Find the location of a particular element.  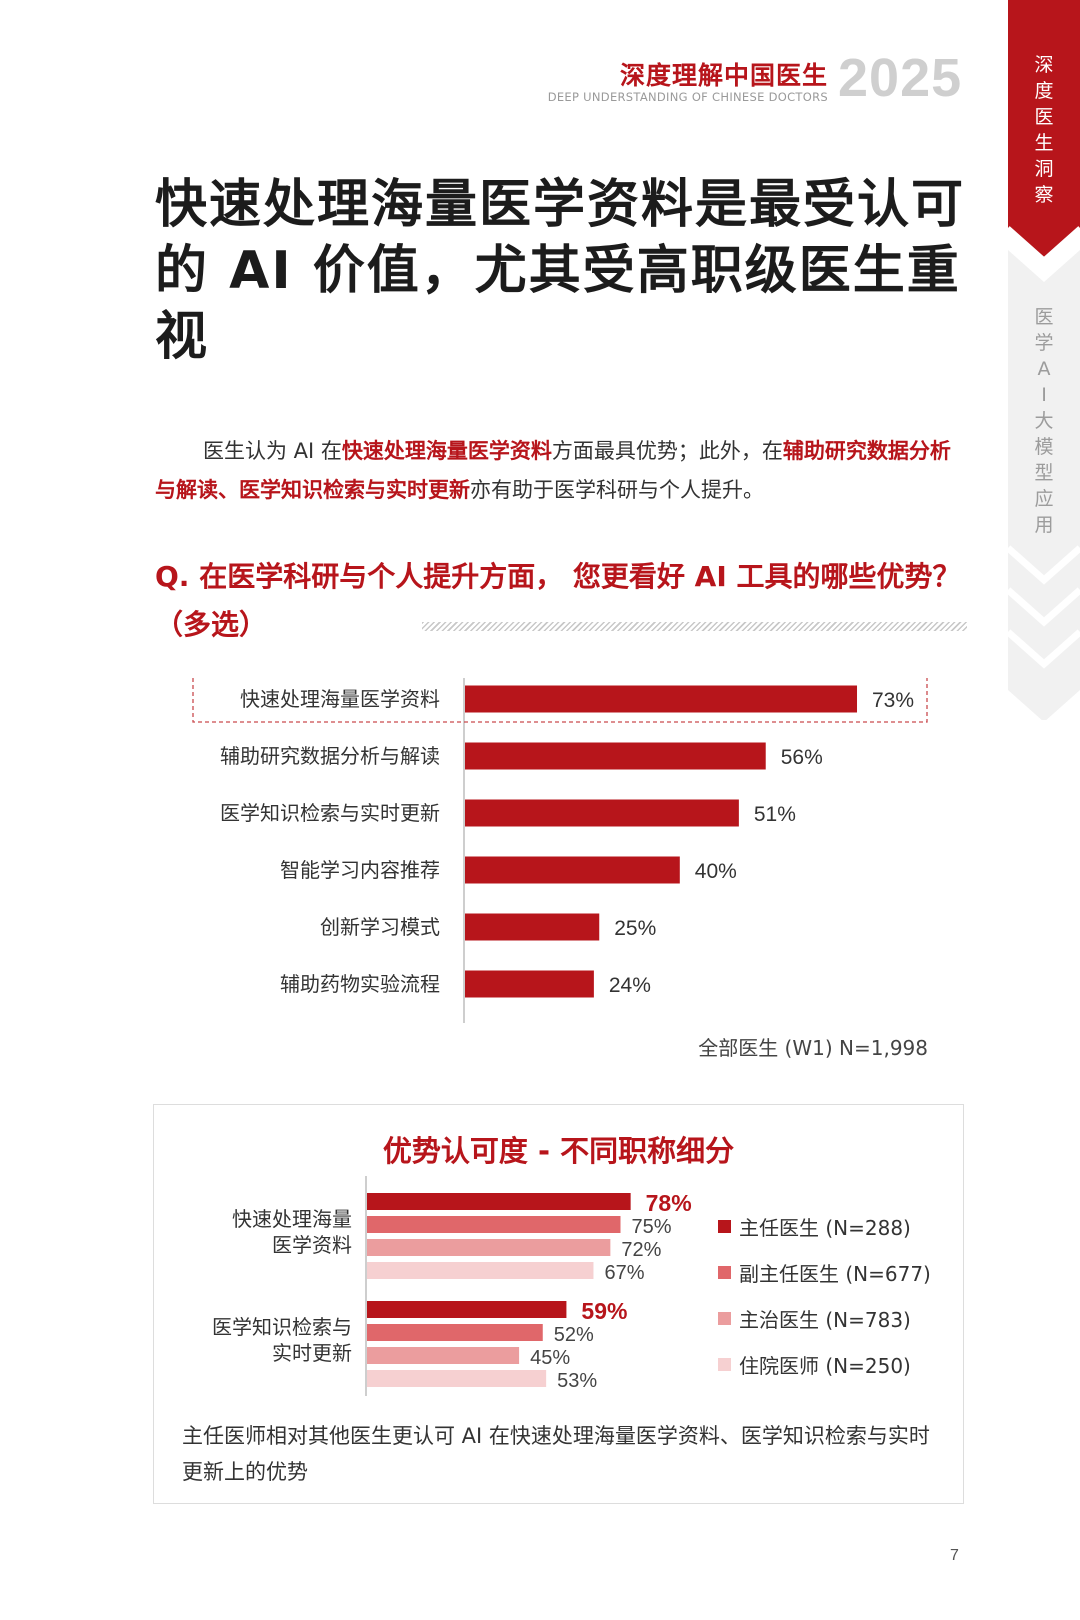

chart1-value-label: 51% is located at coordinates (775, 814).